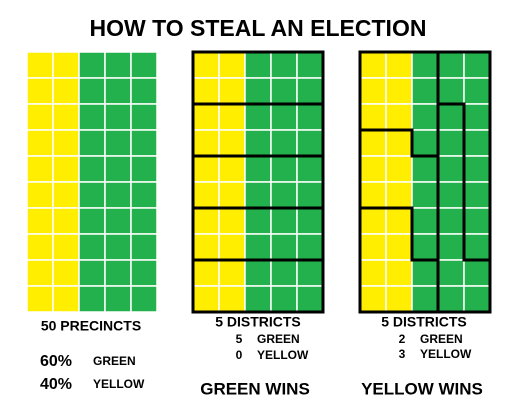 The image size is (516, 413). Describe the element at coordinates (258, 28) in the screenshot. I see `title: HOW TO STEAL AN ELECTION` at that location.